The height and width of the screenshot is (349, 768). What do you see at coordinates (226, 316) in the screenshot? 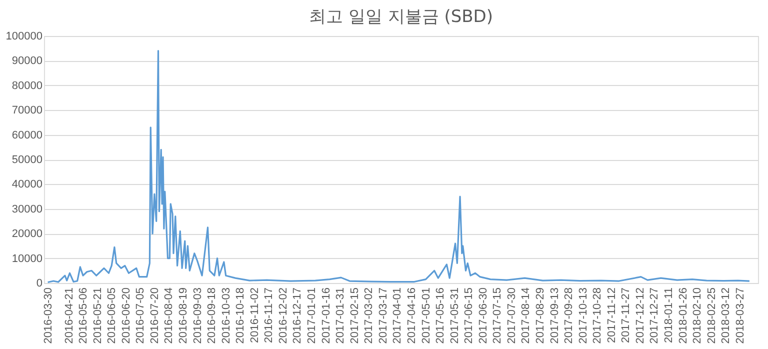
I see `x-tick-label: 2016-10-03` at bounding box center [226, 316].